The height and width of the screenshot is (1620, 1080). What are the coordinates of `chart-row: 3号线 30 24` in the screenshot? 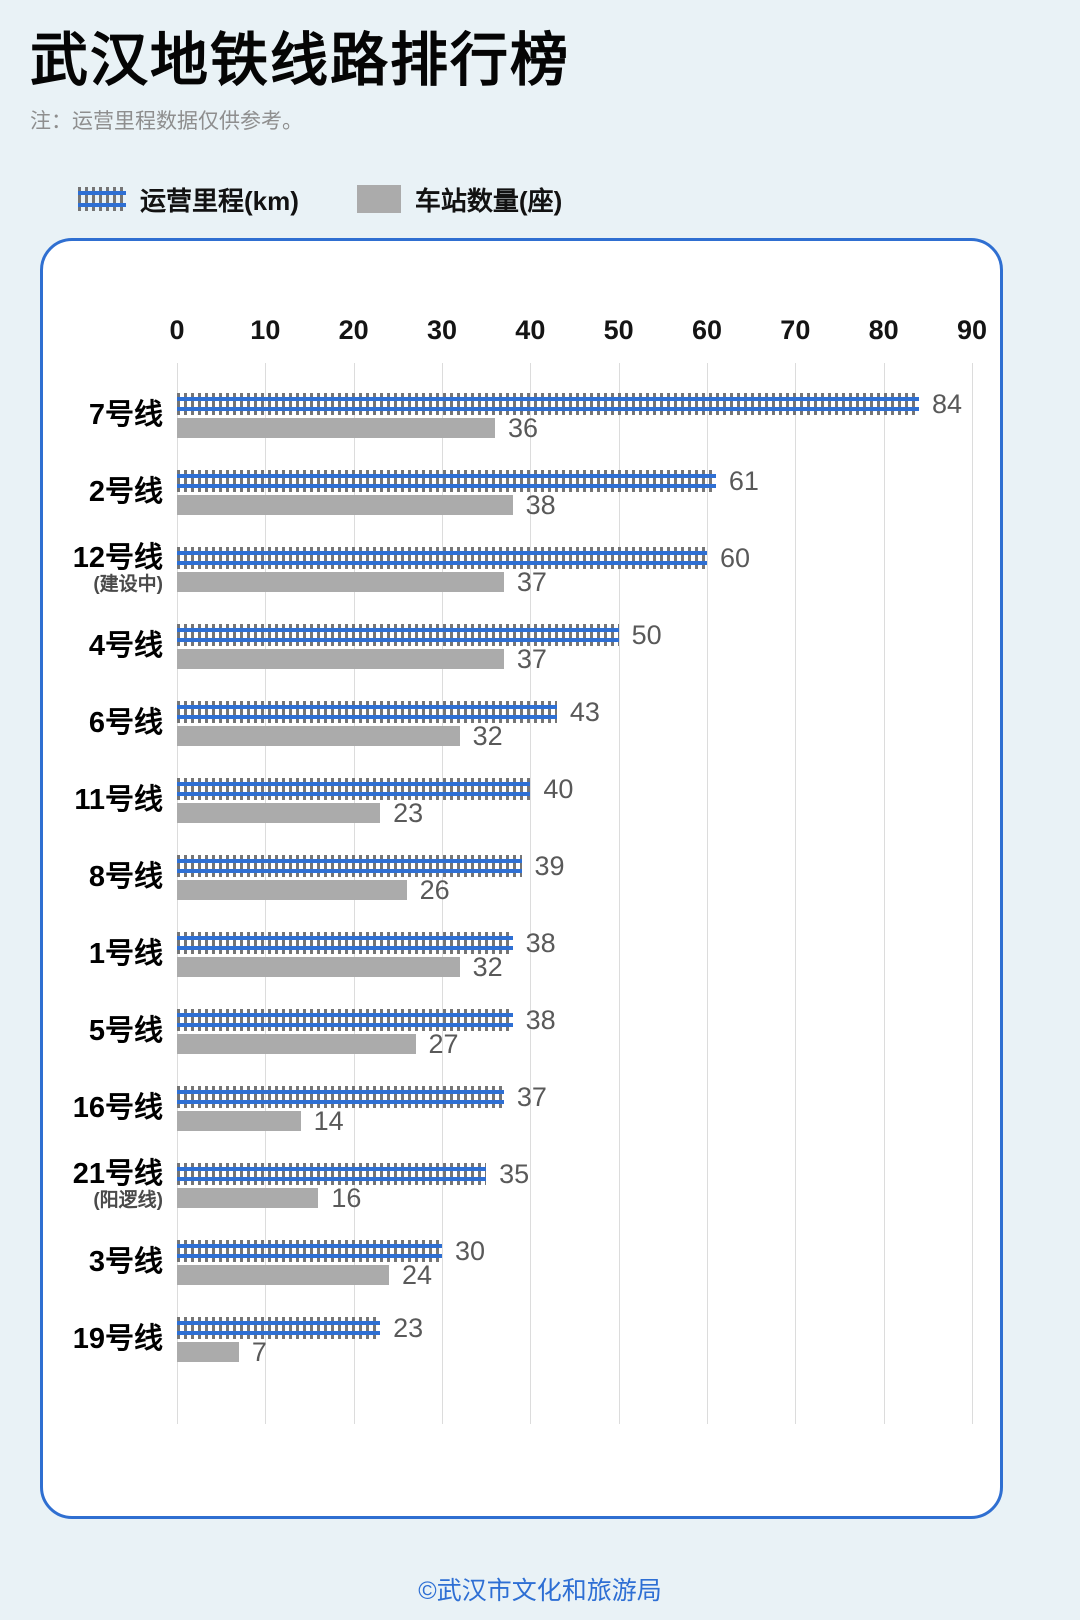 It's located at (507, 1262).